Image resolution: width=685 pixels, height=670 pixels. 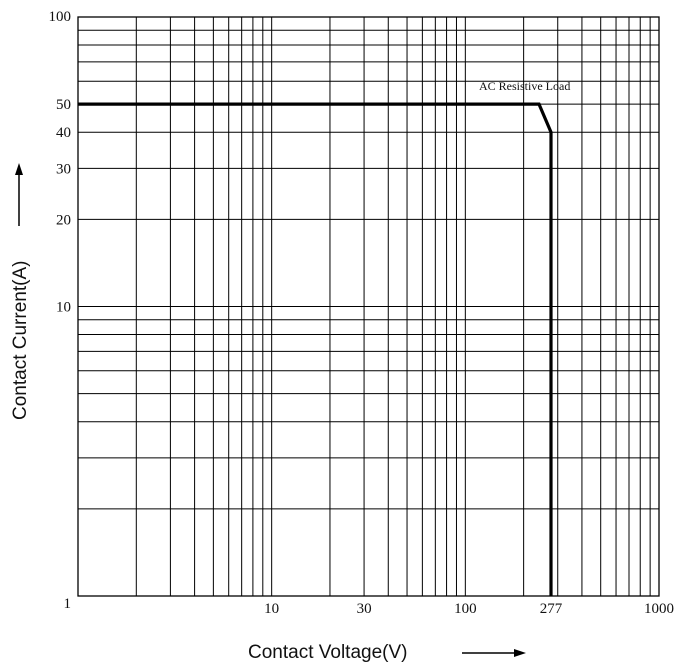 What do you see at coordinates (19, 194) in the screenshot?
I see `y-axis-arrow` at bounding box center [19, 194].